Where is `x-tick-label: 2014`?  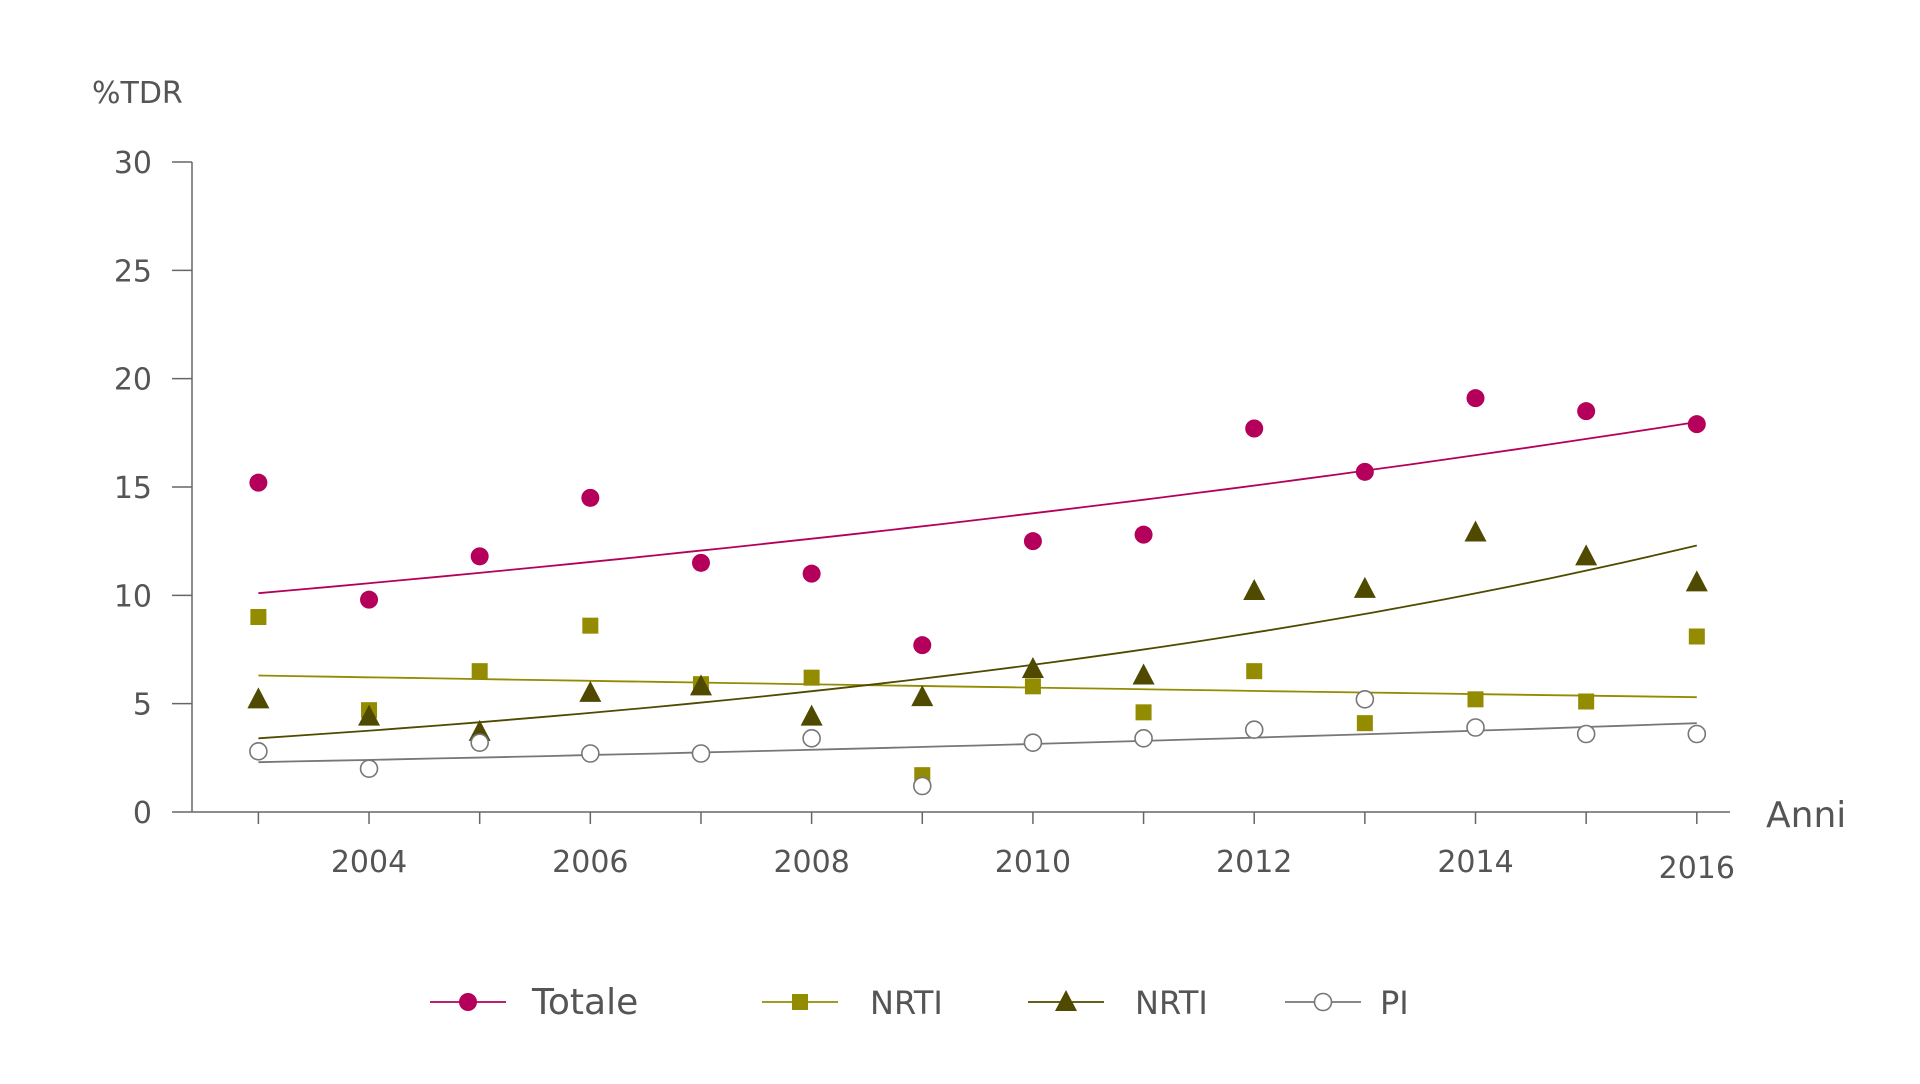
x-tick-label: 2014 is located at coordinates (1475, 862).